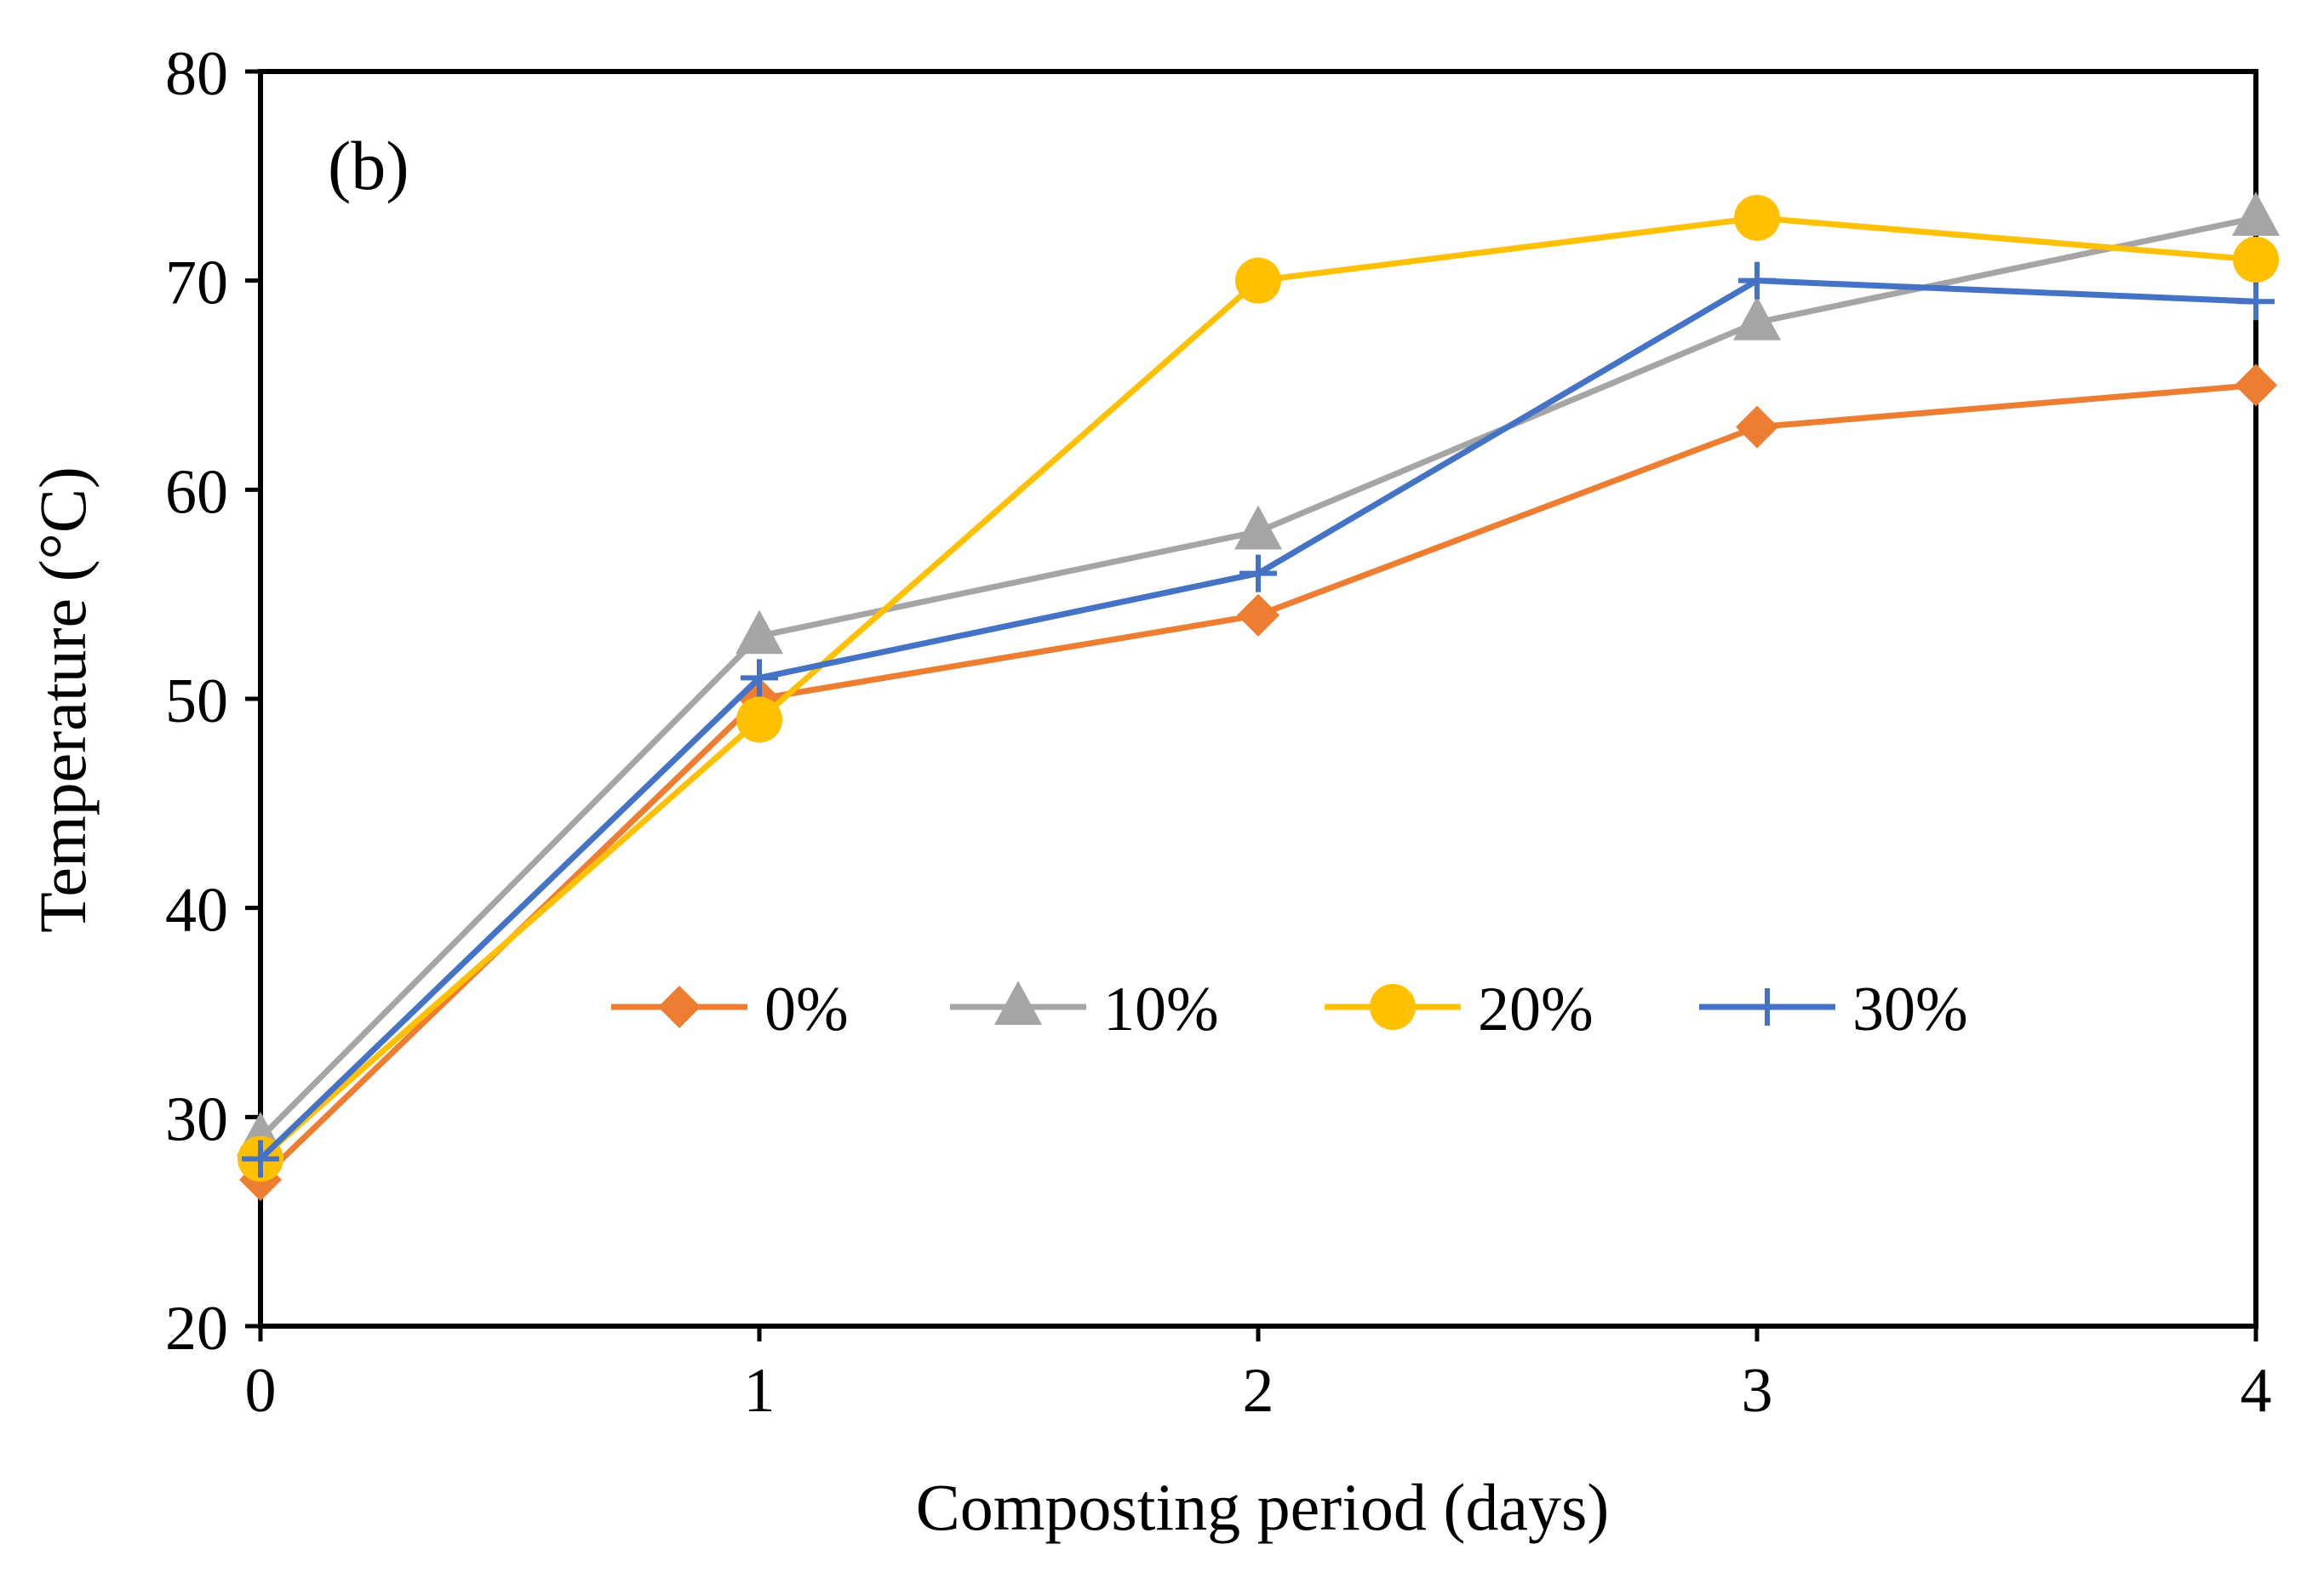  I want to click on legend-label: 10%, so click(1161, 1009).